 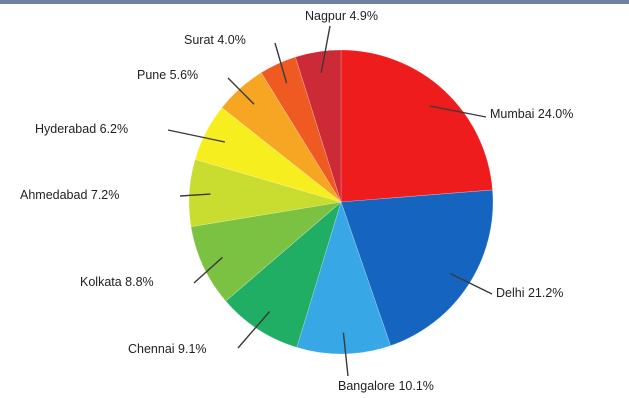 What do you see at coordinates (325, 49) in the screenshot?
I see `leader-line-nagpur` at bounding box center [325, 49].